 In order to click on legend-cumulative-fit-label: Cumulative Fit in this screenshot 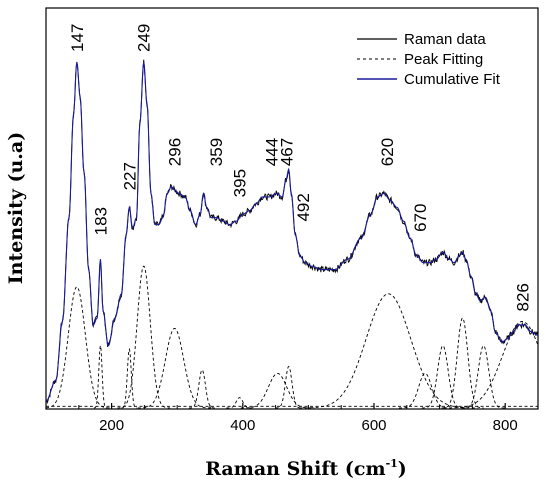, I will do `click(452, 79)`.